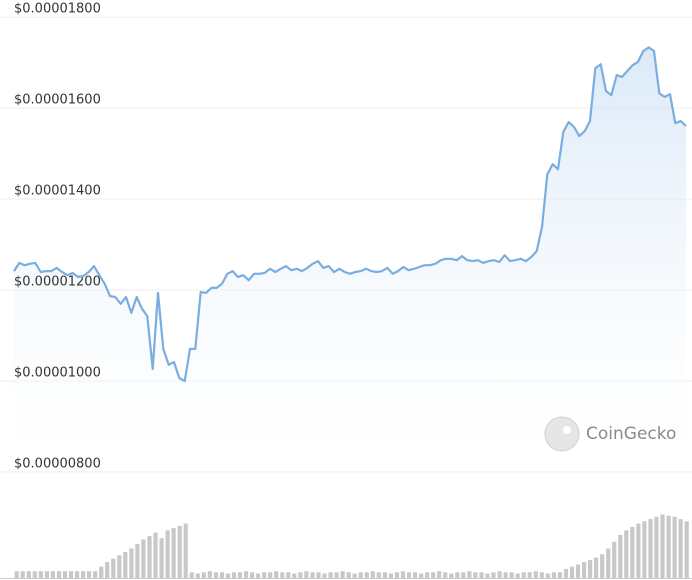 This screenshot has width=692, height=580. I want to click on y-tick-label: $0.00001200, so click(57, 282).